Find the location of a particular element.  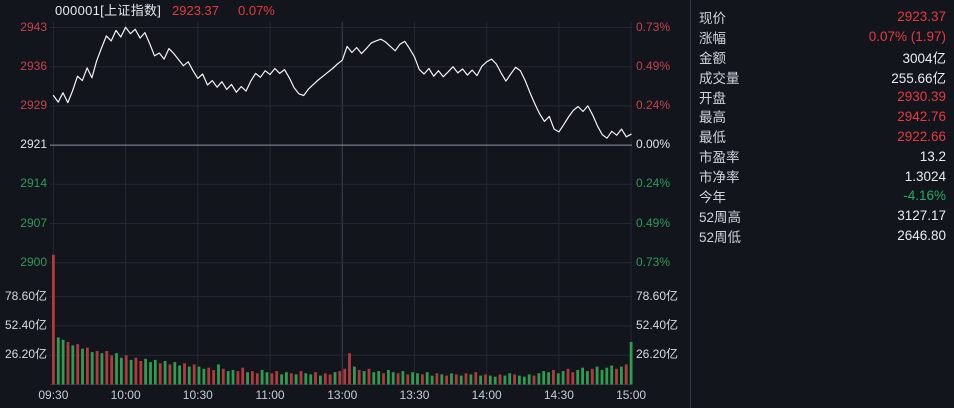

quote-value: 2646.80 is located at coordinates (921, 236).